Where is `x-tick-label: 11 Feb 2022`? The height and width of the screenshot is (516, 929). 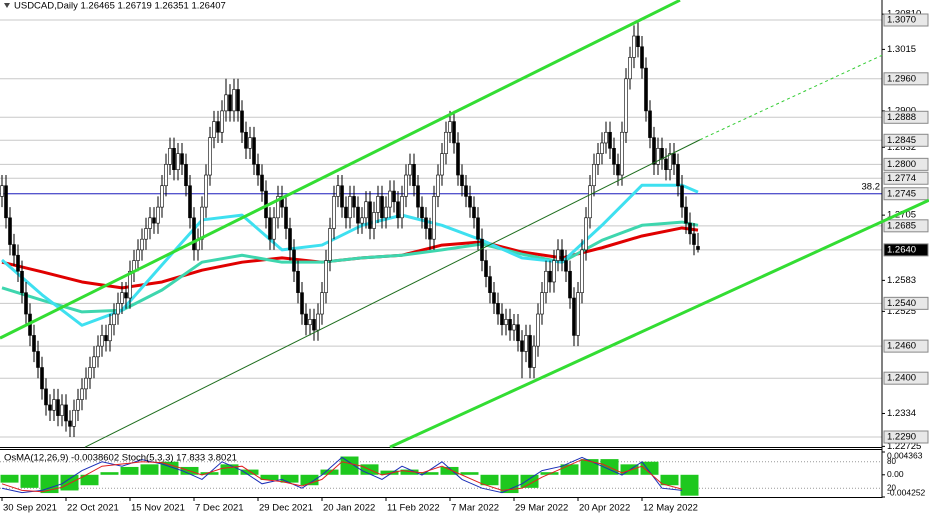
x-tick-label: 11 Feb 2022 is located at coordinates (413, 508).